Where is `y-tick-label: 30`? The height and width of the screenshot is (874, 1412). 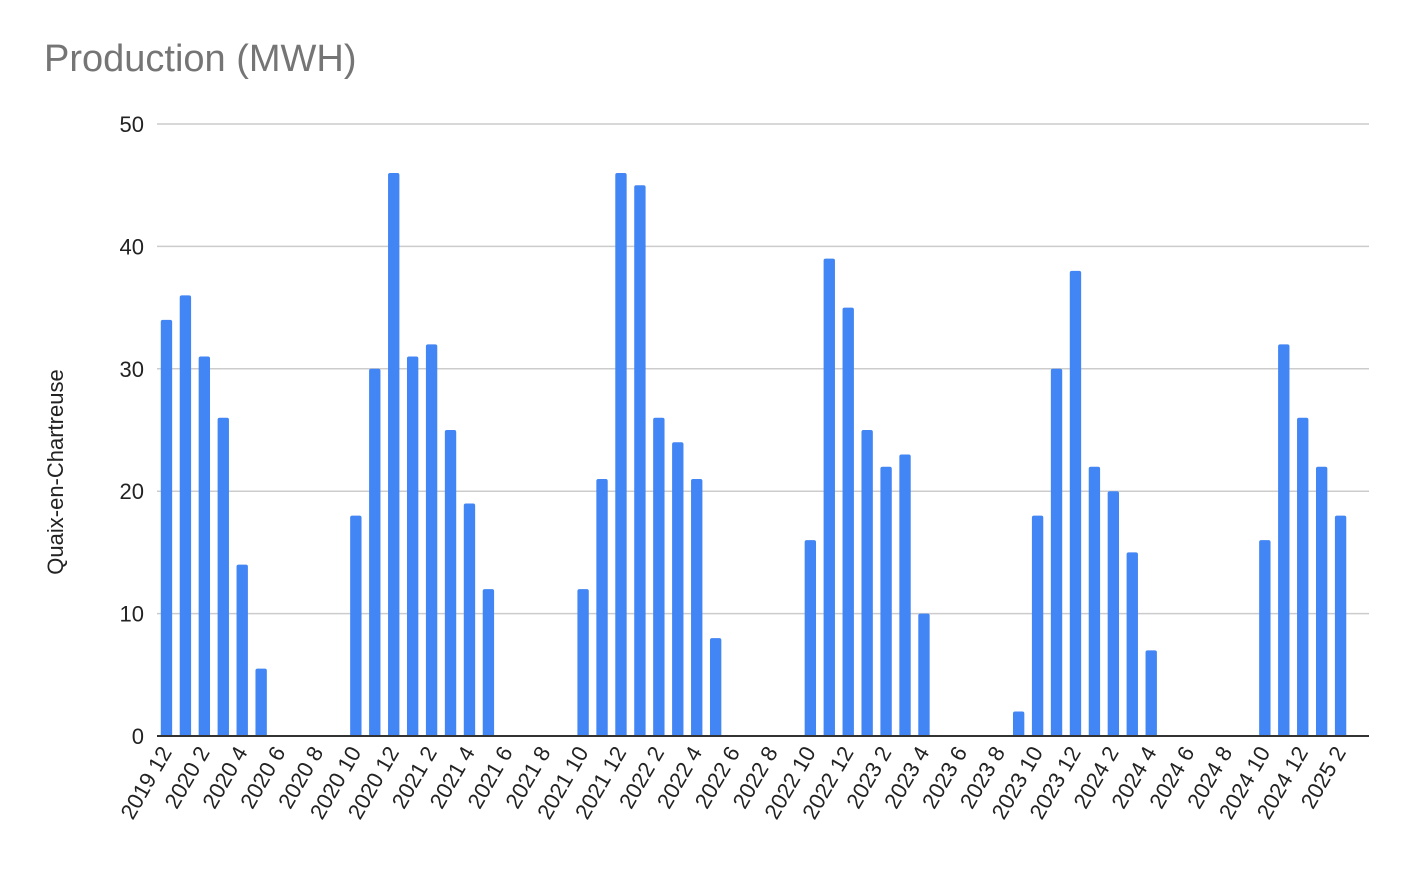 y-tick-label: 30 is located at coordinates (132, 369).